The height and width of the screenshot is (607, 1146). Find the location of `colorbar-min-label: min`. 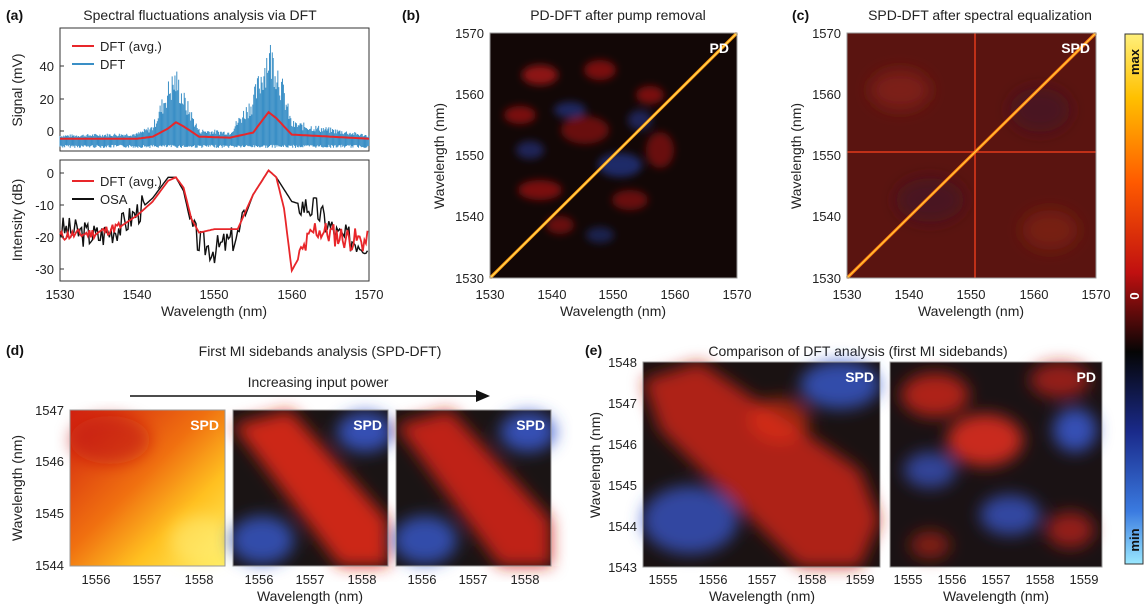

colorbar-min-label: min is located at coordinates (1134, 539).